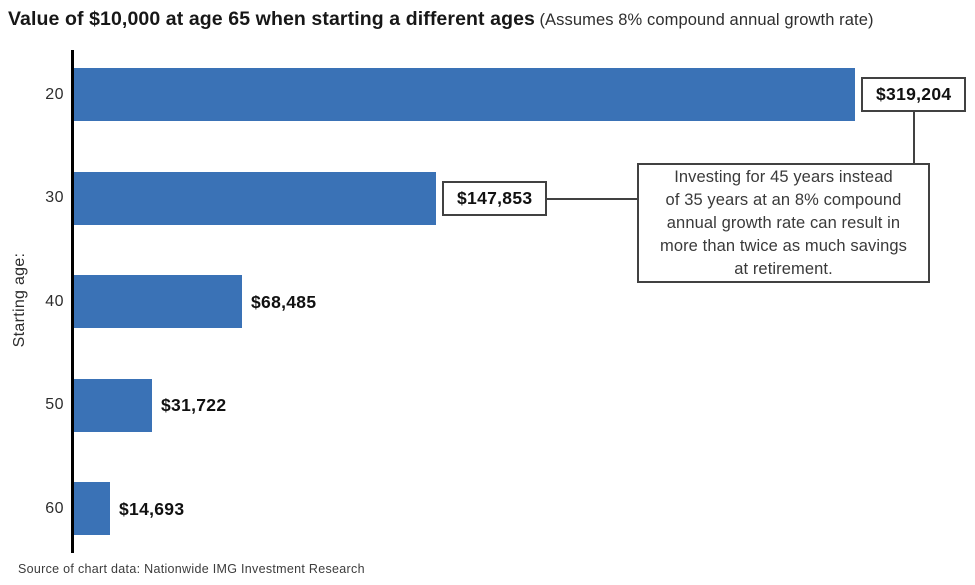  Describe the element at coordinates (54, 197) in the screenshot. I see `y-tick-label-30: 30` at that location.